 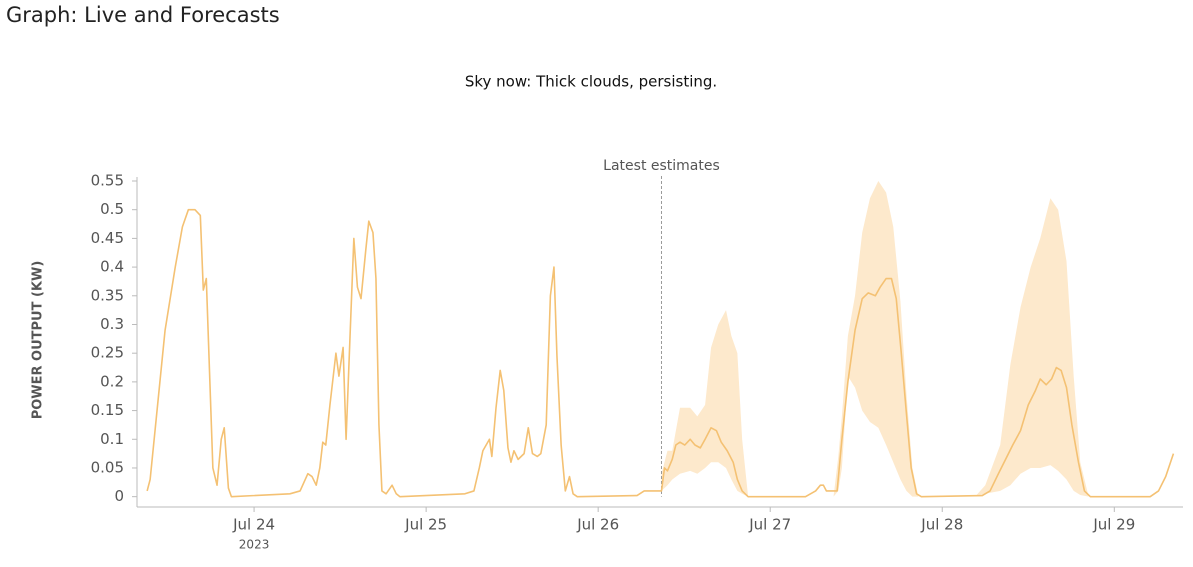 What do you see at coordinates (38, 340) in the screenshot?
I see `y-axis-label: POWER OUTPUT (KW)` at bounding box center [38, 340].